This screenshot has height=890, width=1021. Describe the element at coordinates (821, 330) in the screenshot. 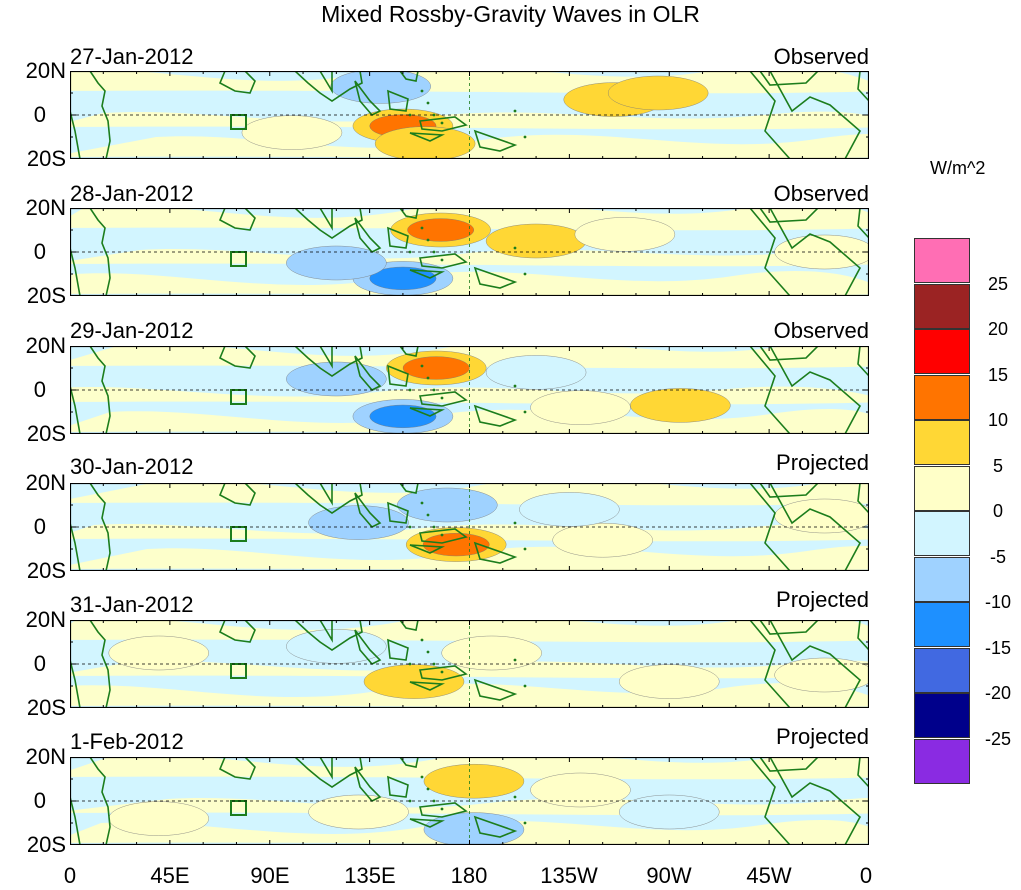

I see `panel-status: Observed` at that location.